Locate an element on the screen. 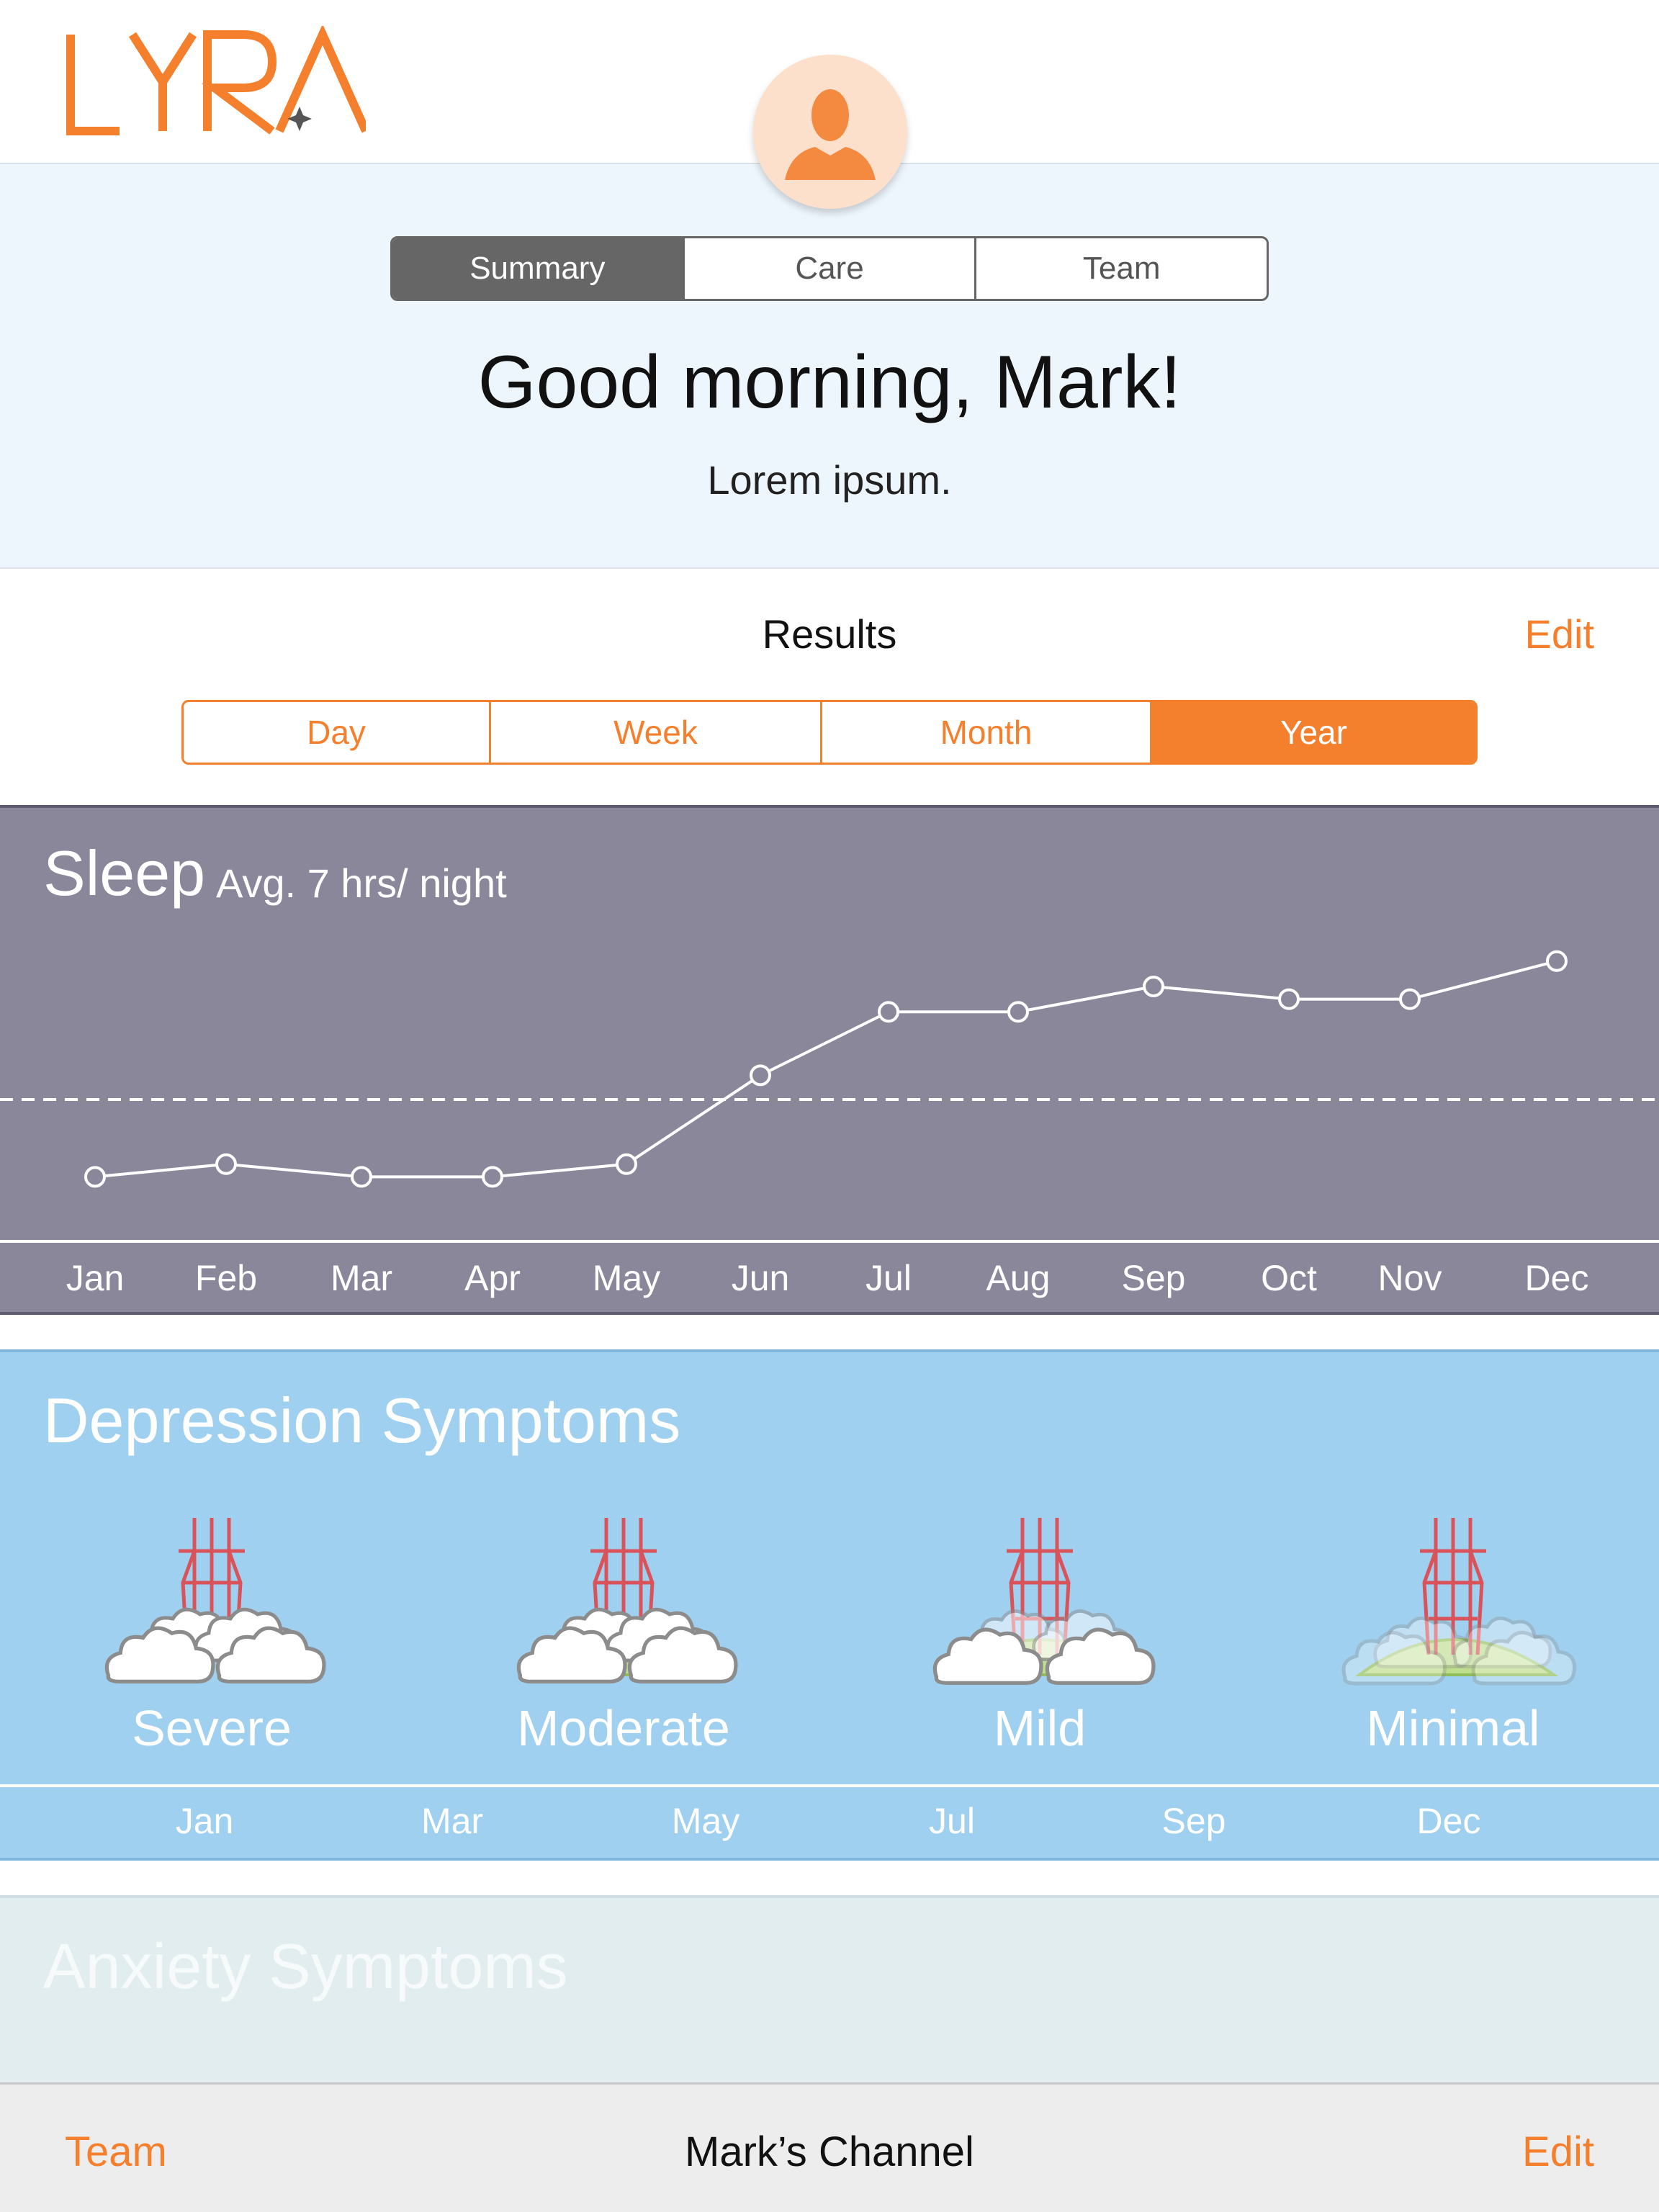 The height and width of the screenshot is (2212, 1659). range-day: Day is located at coordinates (337, 733).